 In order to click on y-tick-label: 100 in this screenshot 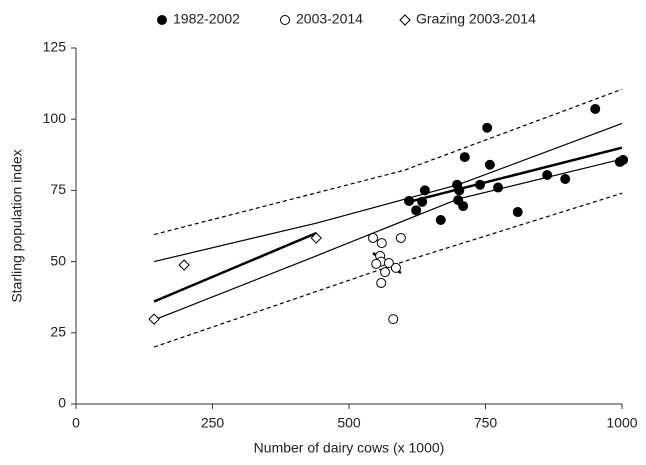, I will do `click(55, 118)`.